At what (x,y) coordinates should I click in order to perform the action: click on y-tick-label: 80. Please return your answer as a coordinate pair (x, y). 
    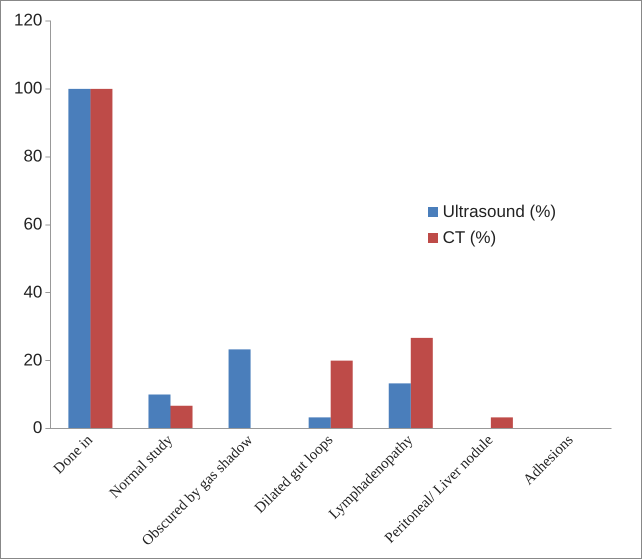
    Looking at the image, I should click on (32, 156).